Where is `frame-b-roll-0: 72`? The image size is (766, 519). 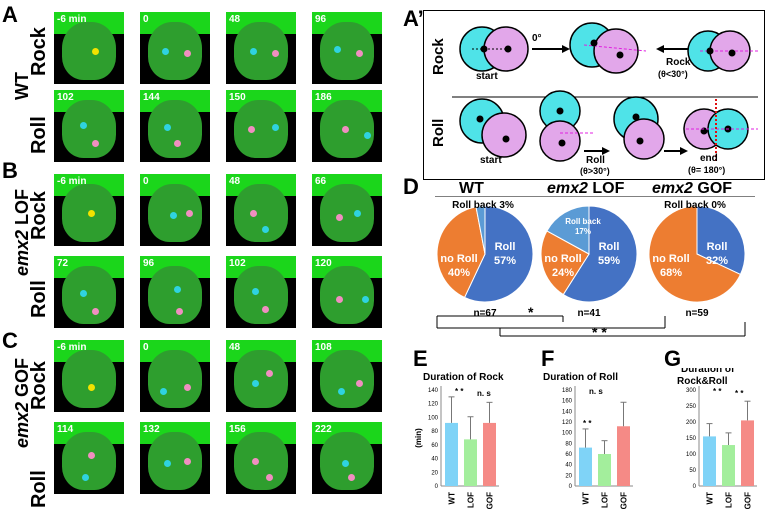 frame-b-roll-0: 72 is located at coordinates (89, 292).